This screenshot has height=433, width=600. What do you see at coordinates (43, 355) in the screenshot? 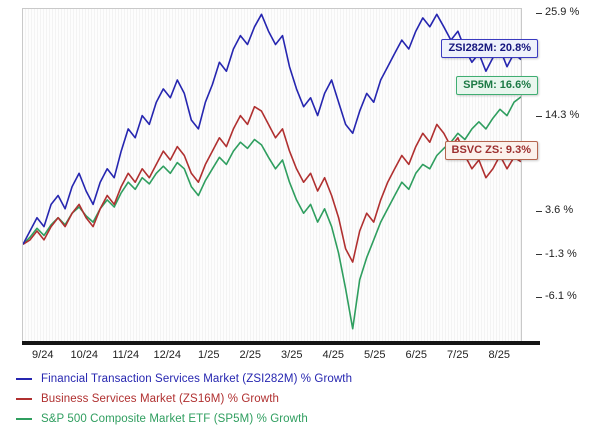
I see `x-tick-label: 9/24` at bounding box center [43, 355].